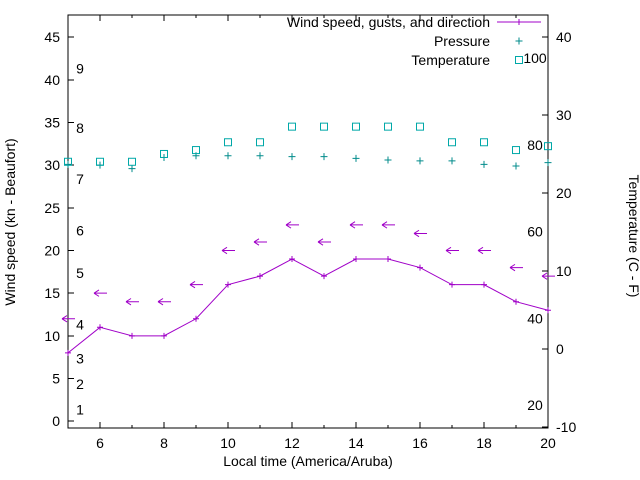 This screenshot has width=640, height=480. Describe the element at coordinates (56, 421) in the screenshot. I see `y-left-tick-label: 0` at that location.